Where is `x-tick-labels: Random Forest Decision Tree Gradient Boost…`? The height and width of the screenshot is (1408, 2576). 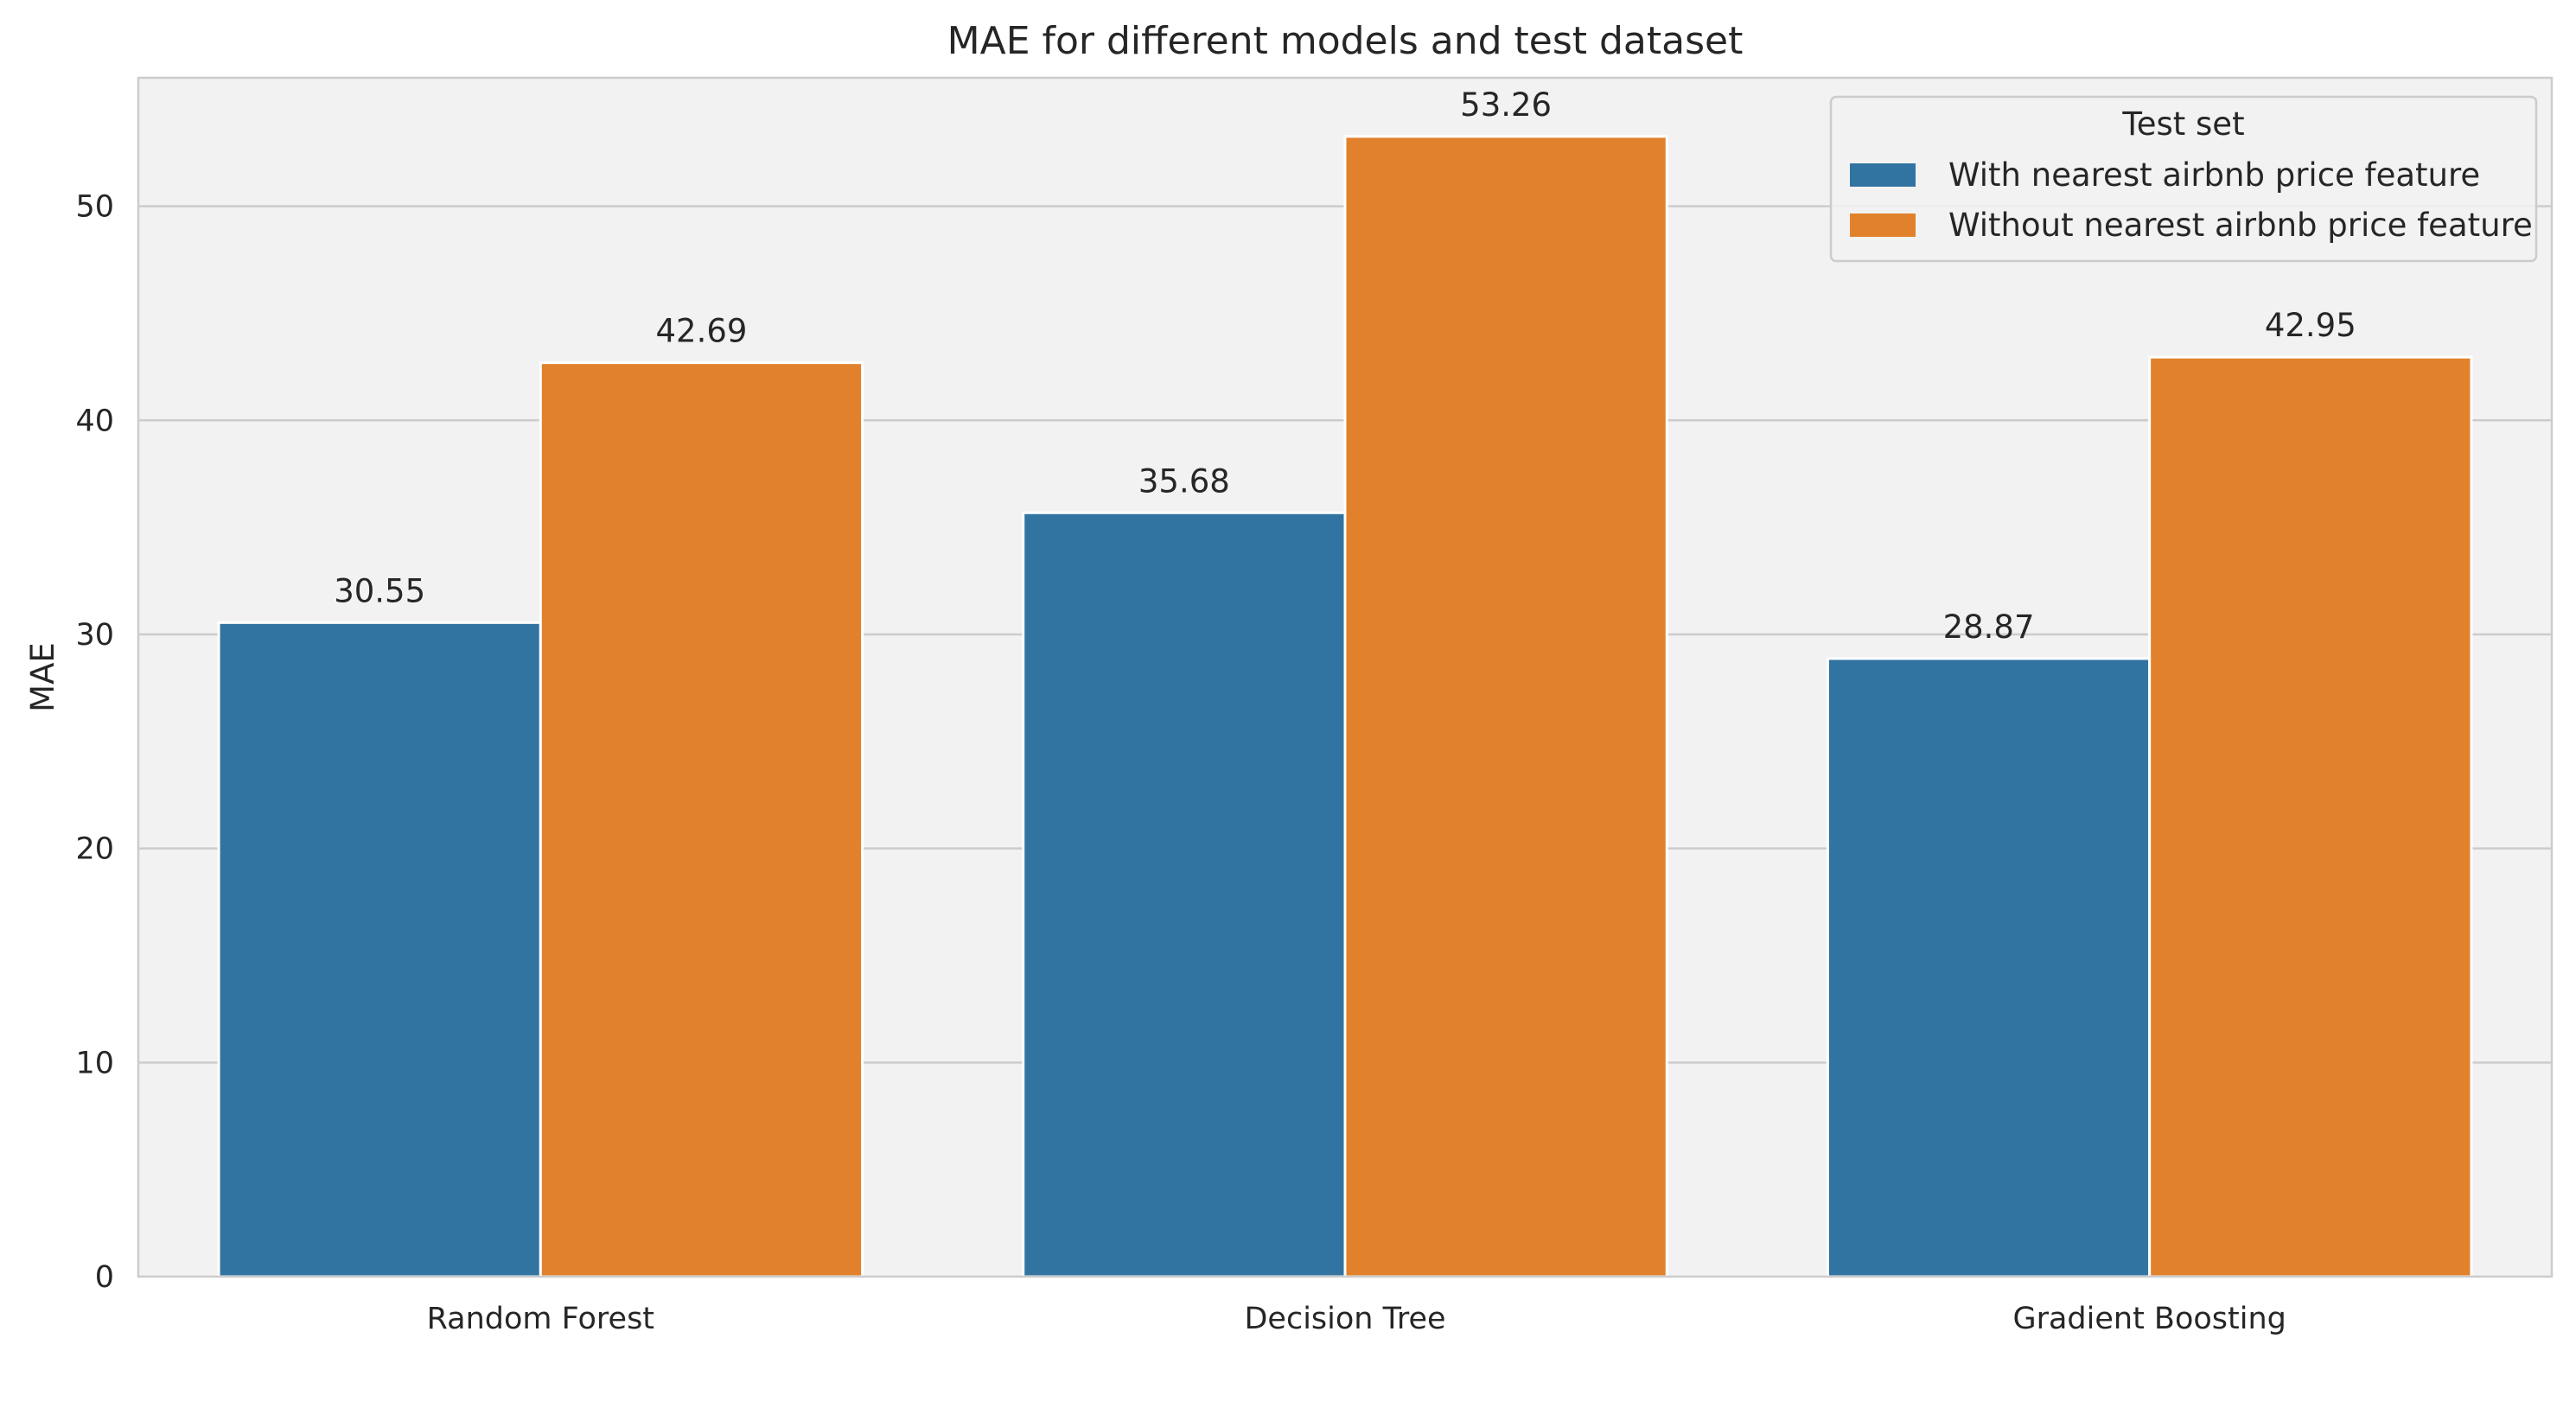
x-tick-labels: Random Forest Decision Tree Gradient Boost… is located at coordinates (1356, 1319).